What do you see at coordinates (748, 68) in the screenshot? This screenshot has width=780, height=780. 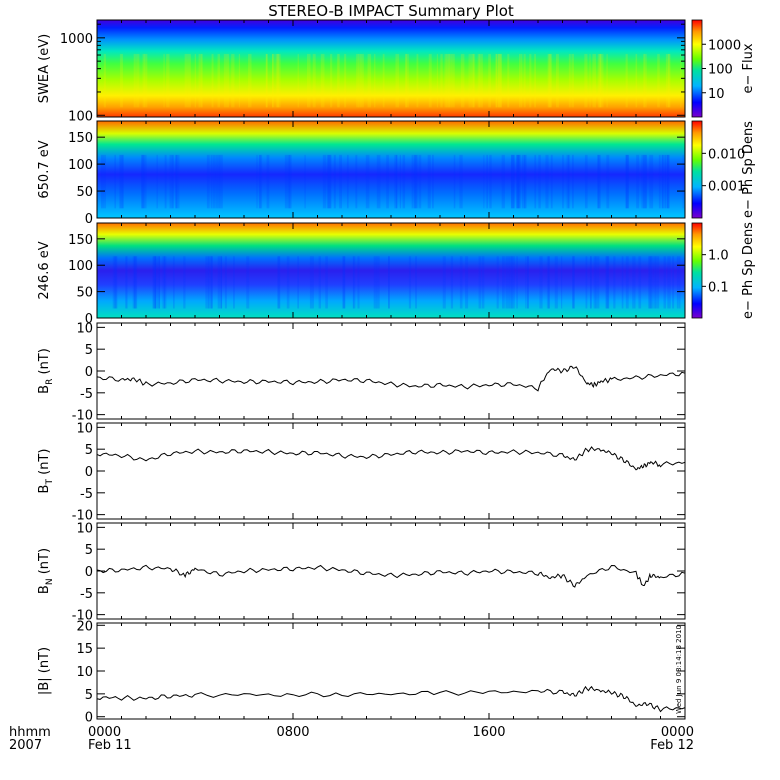 I see `colorbar-label: e− Flux` at bounding box center [748, 68].